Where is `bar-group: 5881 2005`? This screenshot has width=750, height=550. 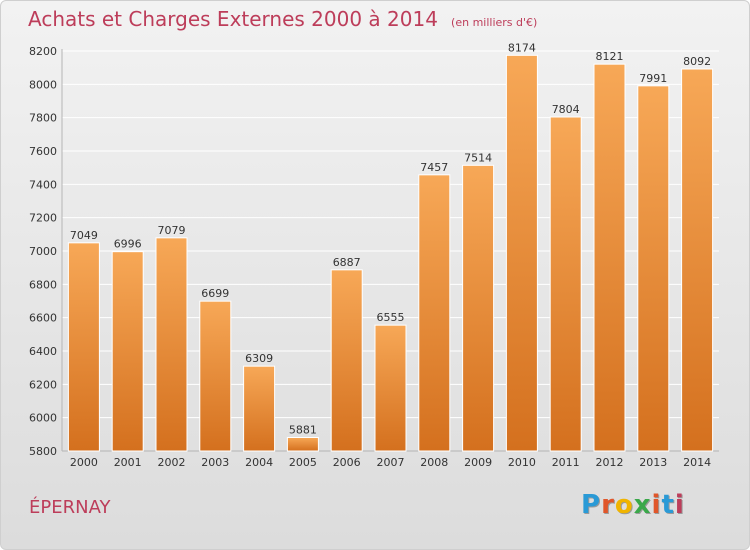 bar-group: 5881 2005 is located at coordinates (302, 446).